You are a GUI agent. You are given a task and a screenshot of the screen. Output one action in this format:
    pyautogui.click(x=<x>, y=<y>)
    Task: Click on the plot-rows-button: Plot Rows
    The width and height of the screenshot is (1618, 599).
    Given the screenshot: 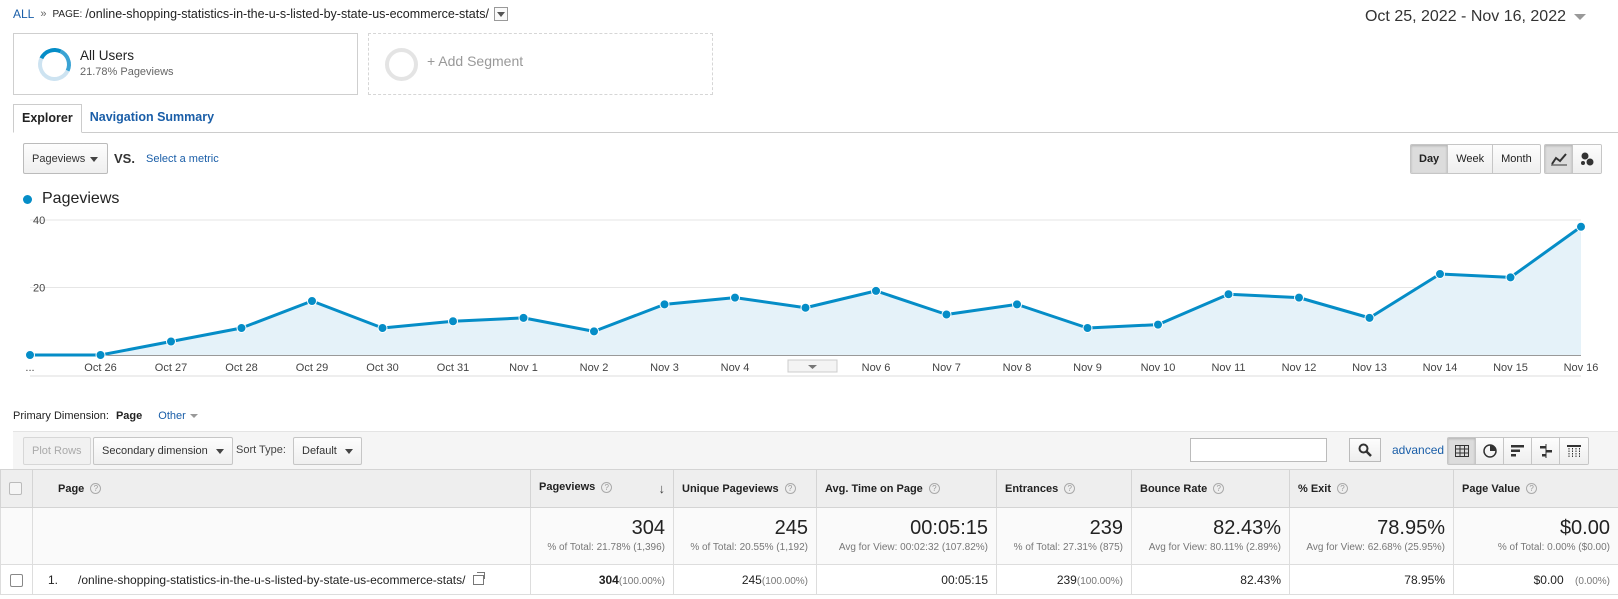 What is the action you would take?
    pyautogui.click(x=57, y=451)
    